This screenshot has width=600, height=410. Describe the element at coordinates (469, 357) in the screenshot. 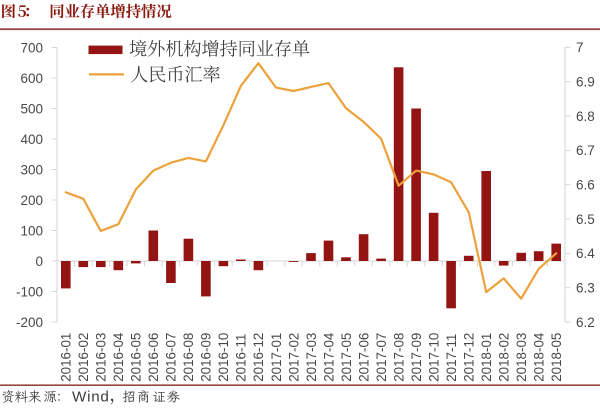

I see `svg-text: 2017-12` at that location.